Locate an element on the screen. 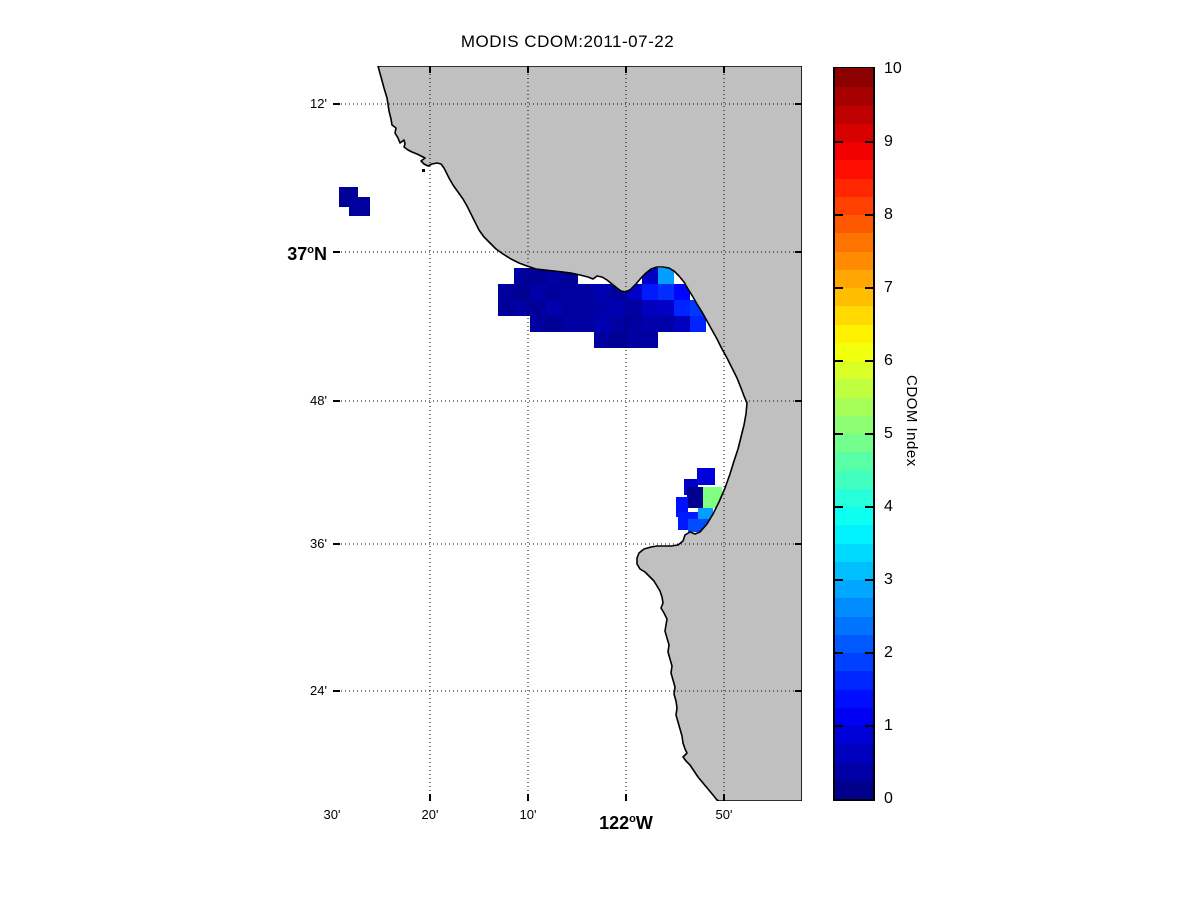 The width and height of the screenshot is (1200, 900). y-tick-label: 24' is located at coordinates (318, 690).